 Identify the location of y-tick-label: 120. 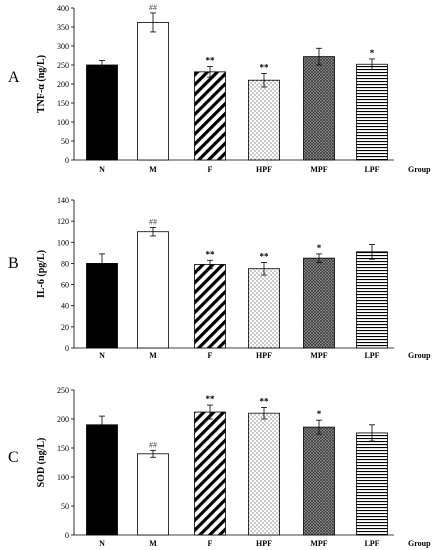
(63, 221).